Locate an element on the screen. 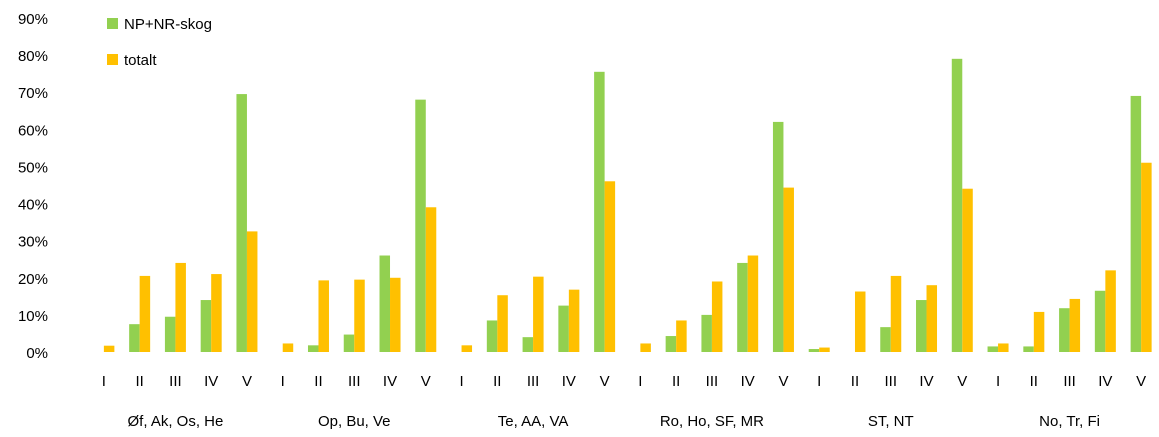  group-label: Ro, Ho, SF, MR is located at coordinates (712, 421).